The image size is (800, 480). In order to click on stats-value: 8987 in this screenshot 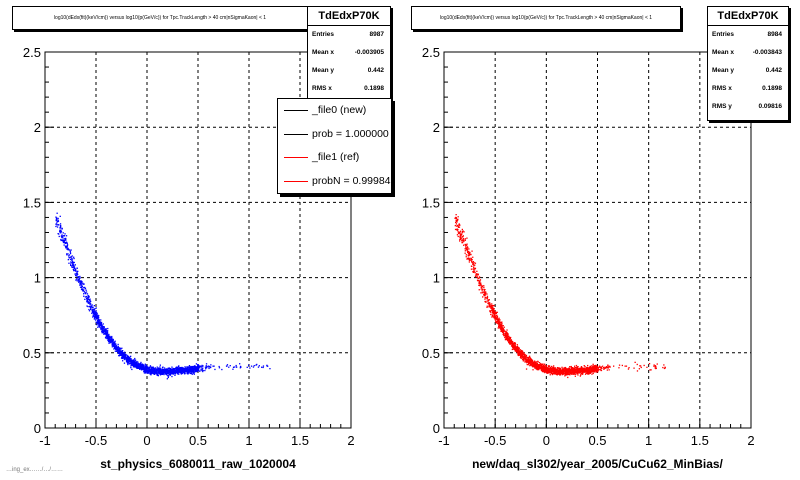, I will do `click(376, 34)`.